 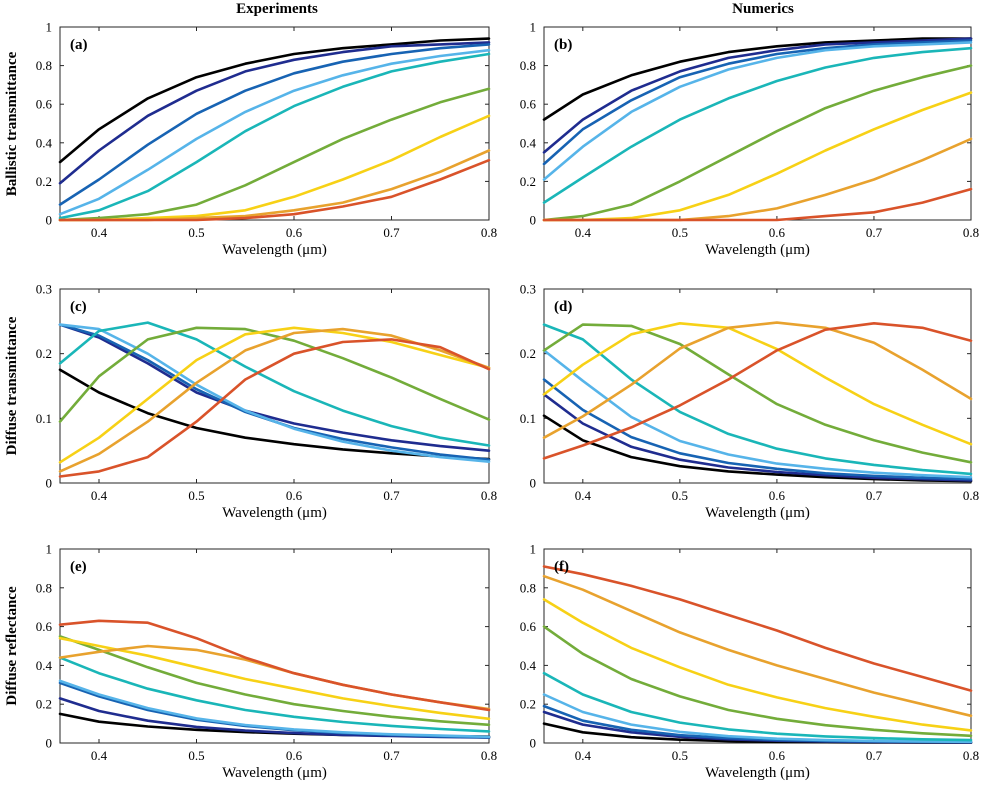 I want to click on row-label-diffuse-reflectance: Diffuse reflectance, so click(x=12, y=646).